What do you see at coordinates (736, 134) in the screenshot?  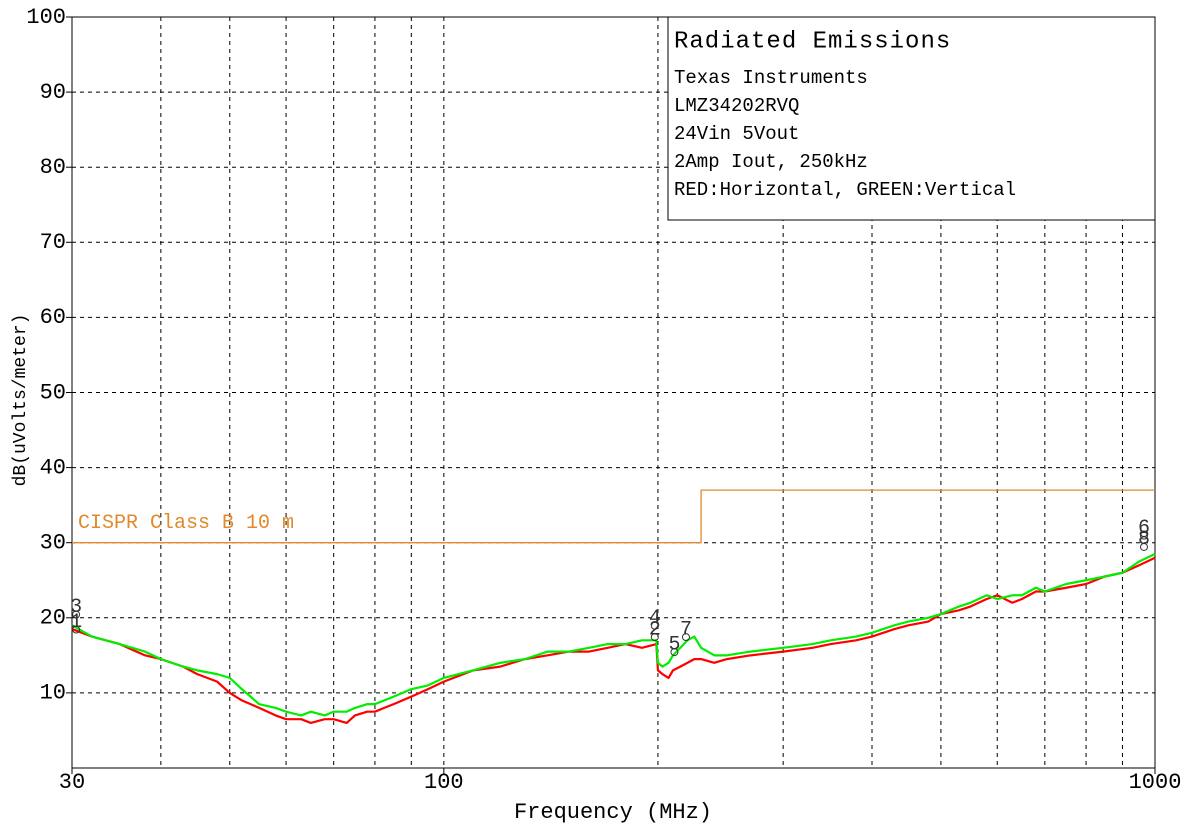 I see `info-line: 24Vin 5Vout` at bounding box center [736, 134].